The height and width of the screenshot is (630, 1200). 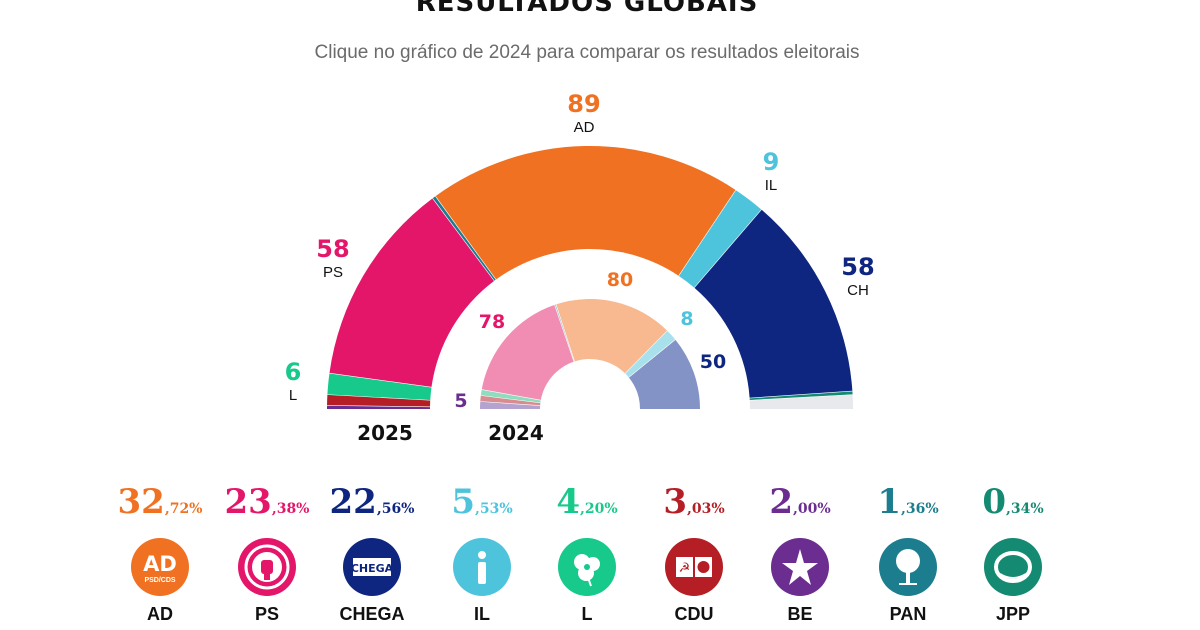 What do you see at coordinates (183, 509) in the screenshot?
I see `vote-percentage-decimal: ,72%` at bounding box center [183, 509].